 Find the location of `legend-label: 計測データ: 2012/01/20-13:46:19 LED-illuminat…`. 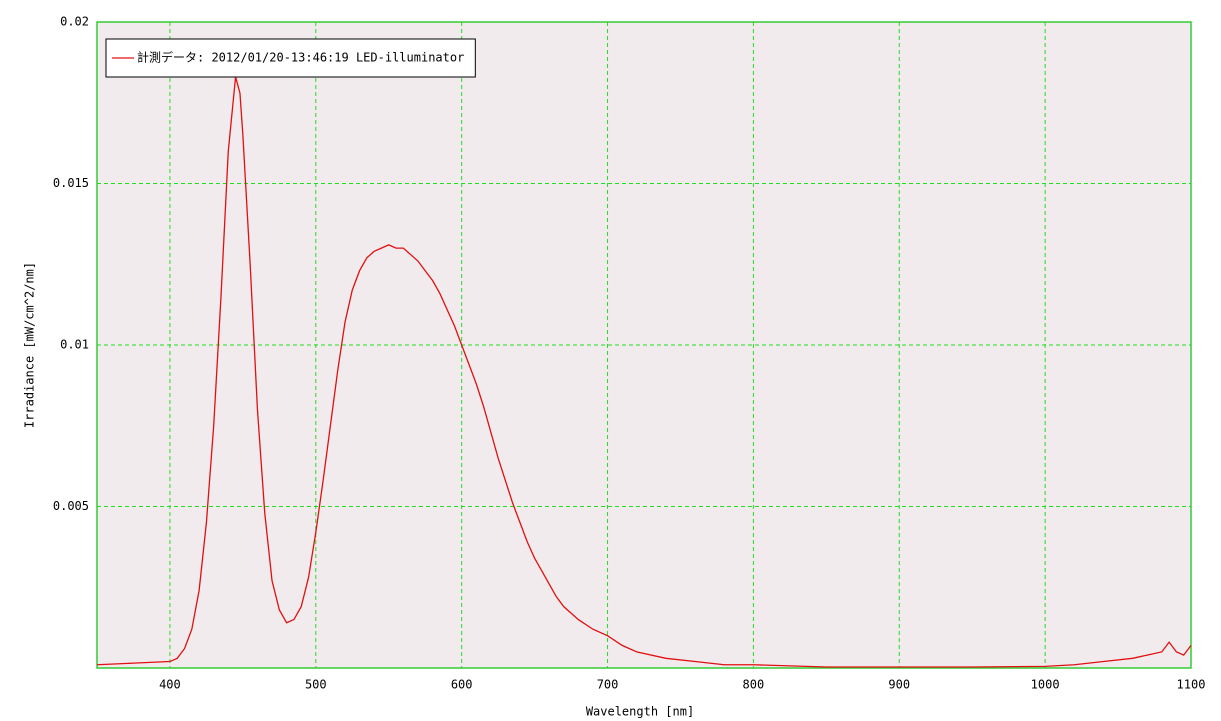

legend-label: 計測データ: 2012/01/20-13:46:19 LED-illuminat… is located at coordinates (300, 57).